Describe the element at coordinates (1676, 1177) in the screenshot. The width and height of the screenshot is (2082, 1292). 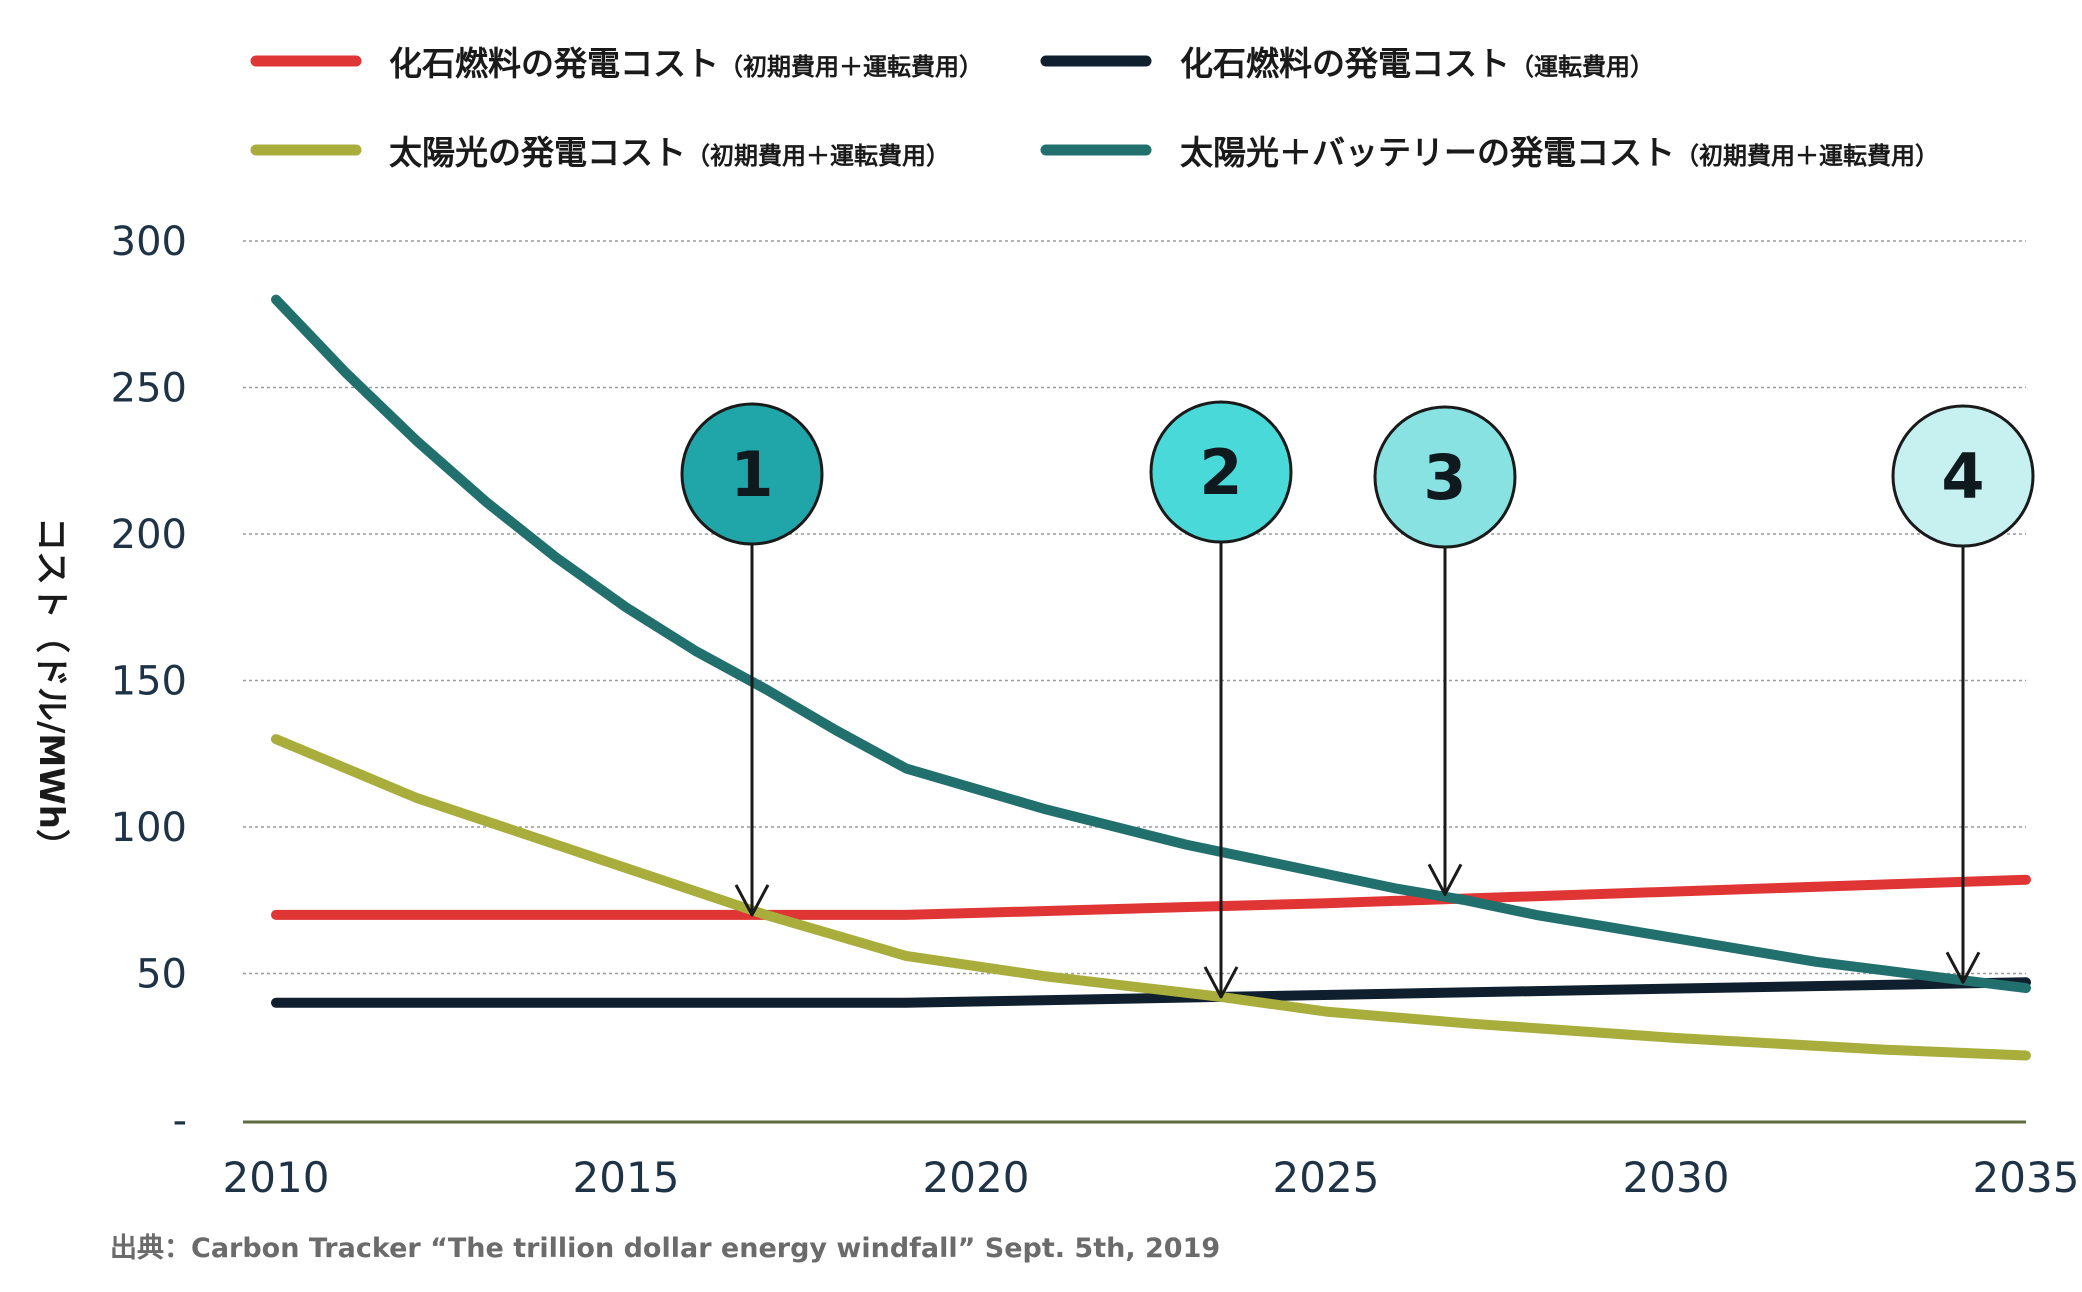
I see `x-tick-label: 2030` at that location.